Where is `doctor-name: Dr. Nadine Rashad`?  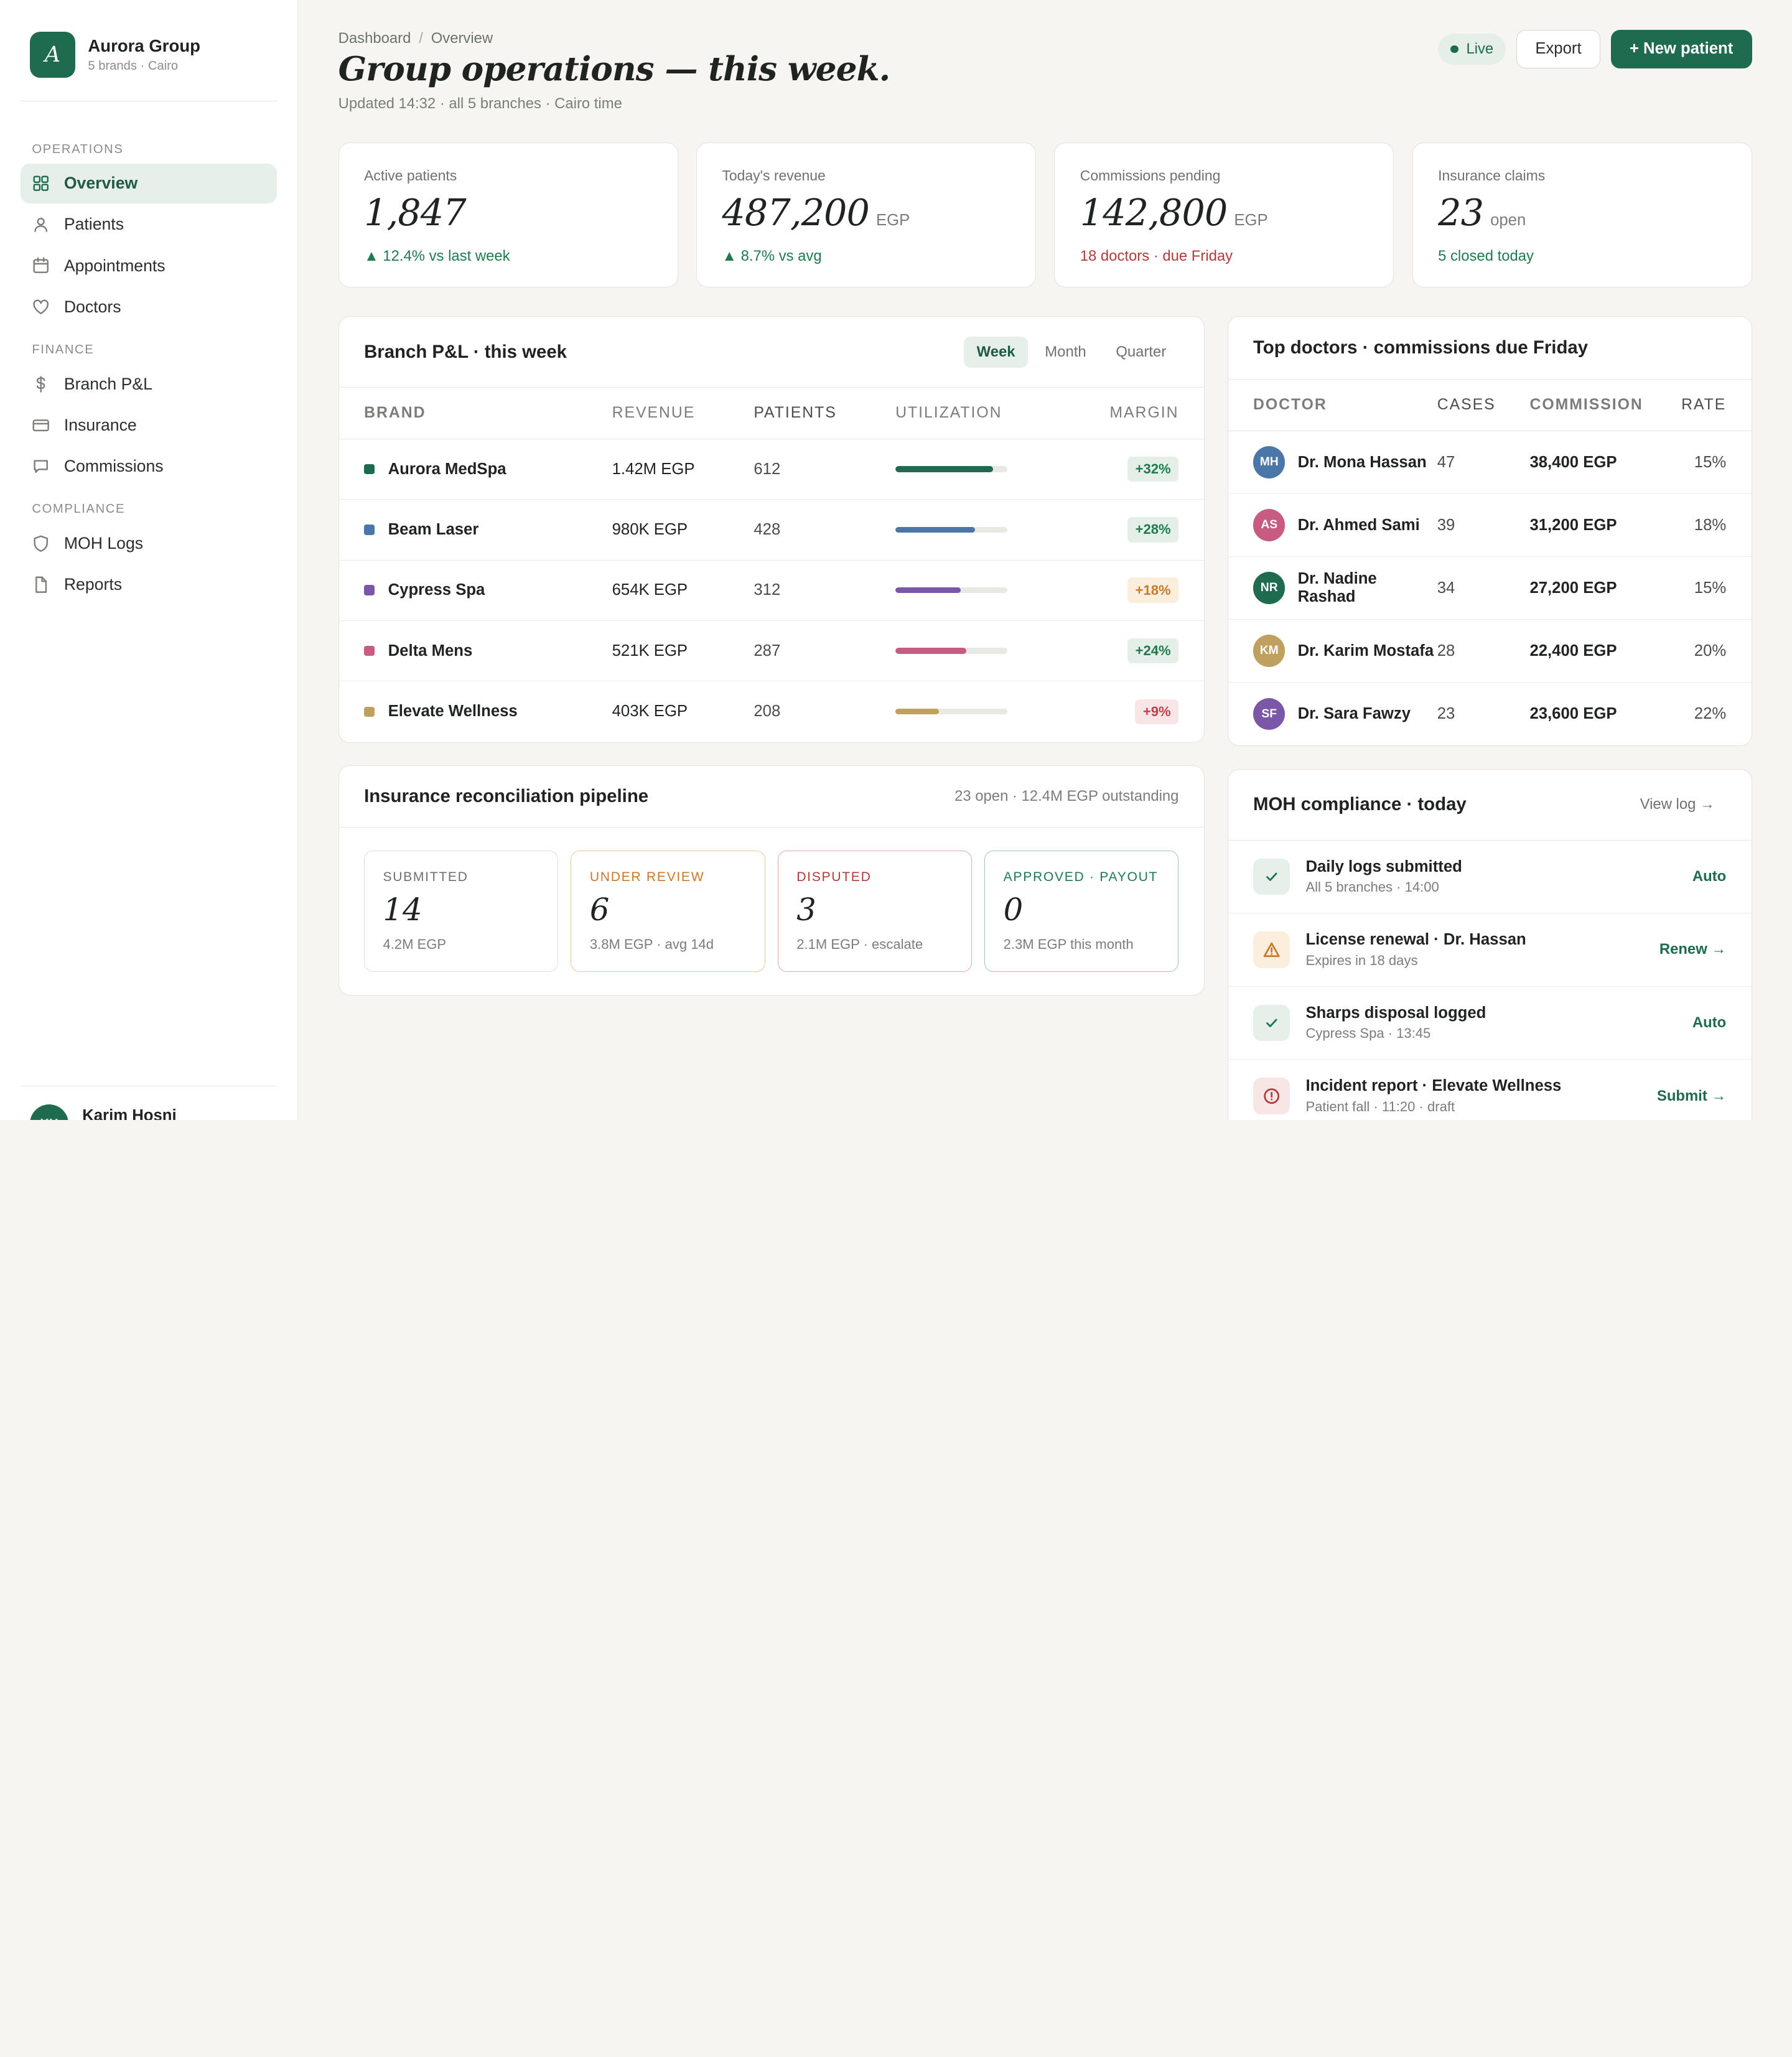
doctor-name: Dr. Nadine Rashad is located at coordinates (1337, 588).